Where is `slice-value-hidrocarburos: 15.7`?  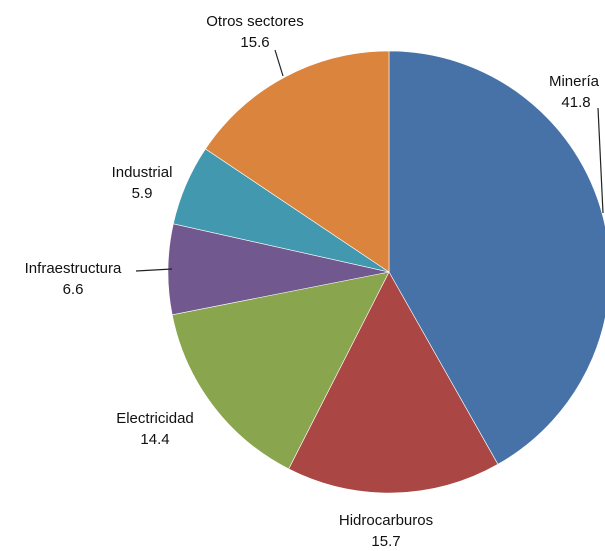
slice-value-hidrocarburos: 15.7 is located at coordinates (385, 541).